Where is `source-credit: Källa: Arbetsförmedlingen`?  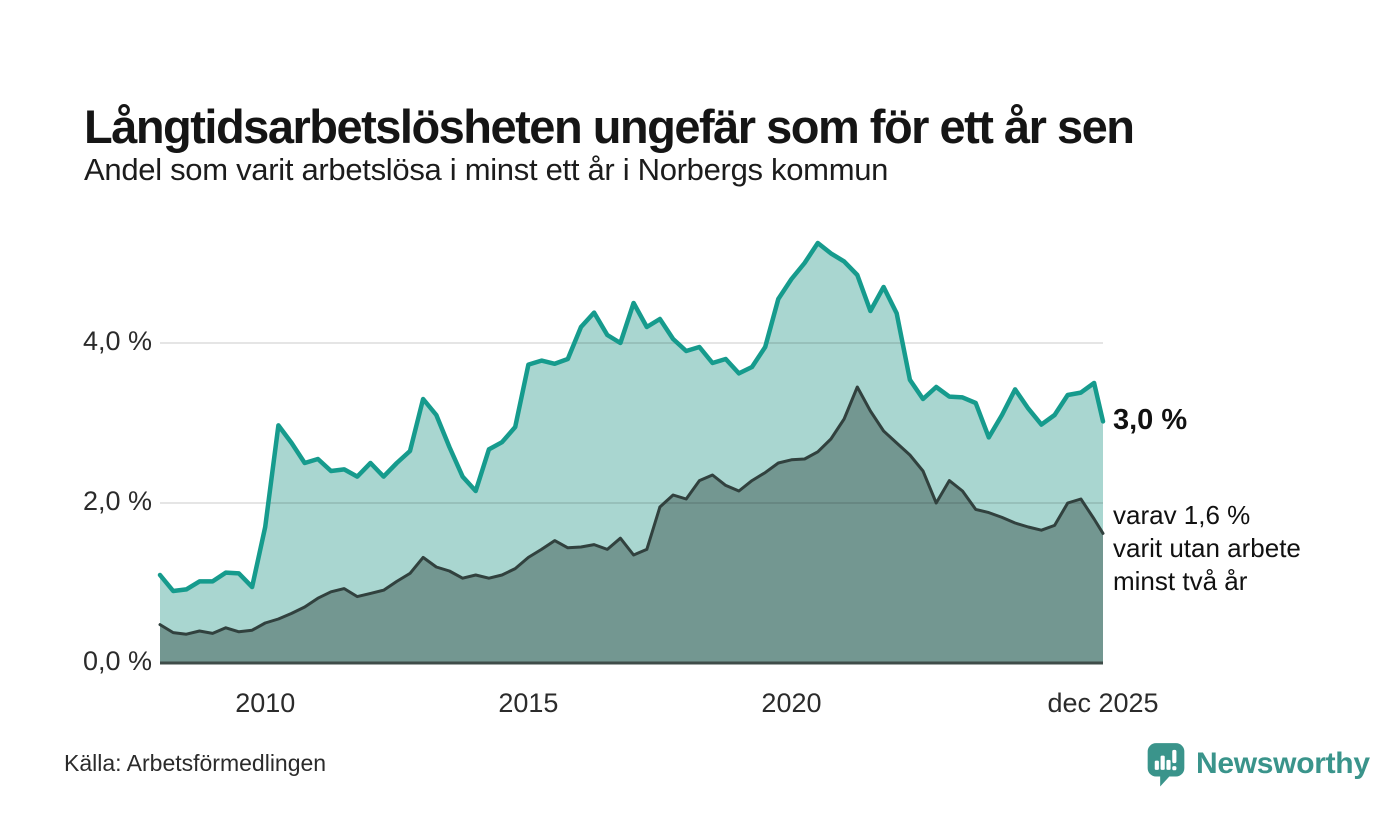
source-credit: Källa: Arbetsförmedlingen is located at coordinates (195, 763).